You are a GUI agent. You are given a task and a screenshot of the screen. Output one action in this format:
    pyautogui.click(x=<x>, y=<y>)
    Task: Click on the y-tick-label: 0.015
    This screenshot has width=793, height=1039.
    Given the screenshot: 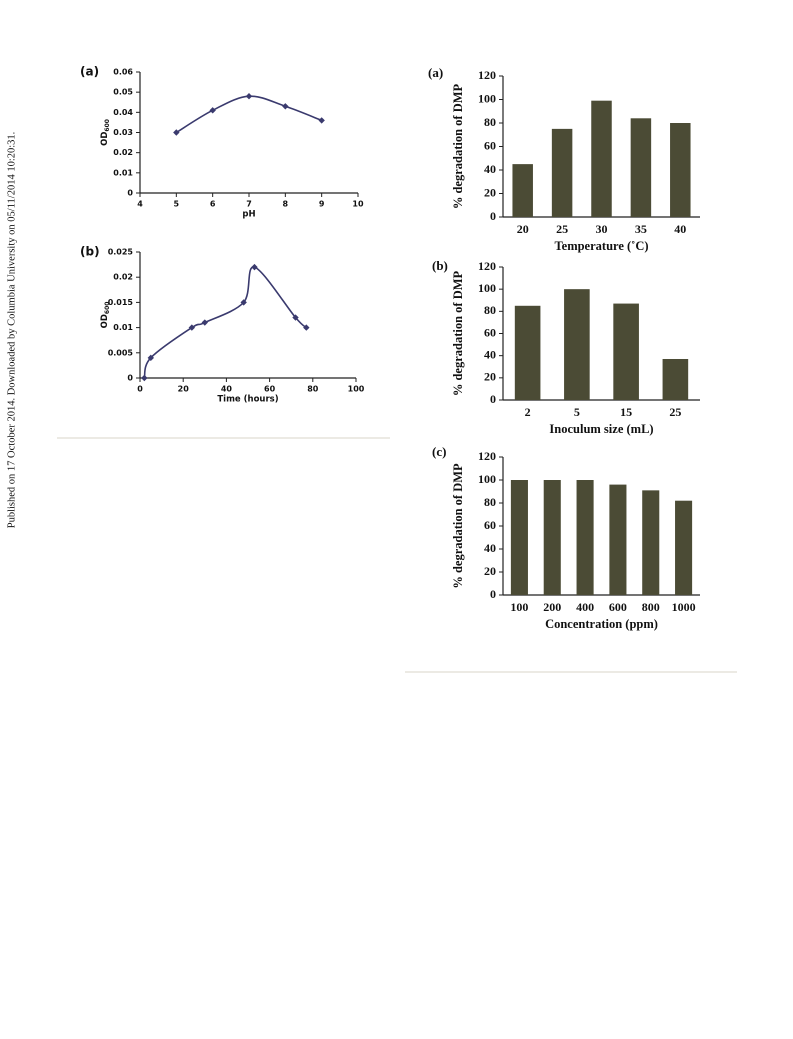 What is the action you would take?
    pyautogui.click(x=121, y=302)
    